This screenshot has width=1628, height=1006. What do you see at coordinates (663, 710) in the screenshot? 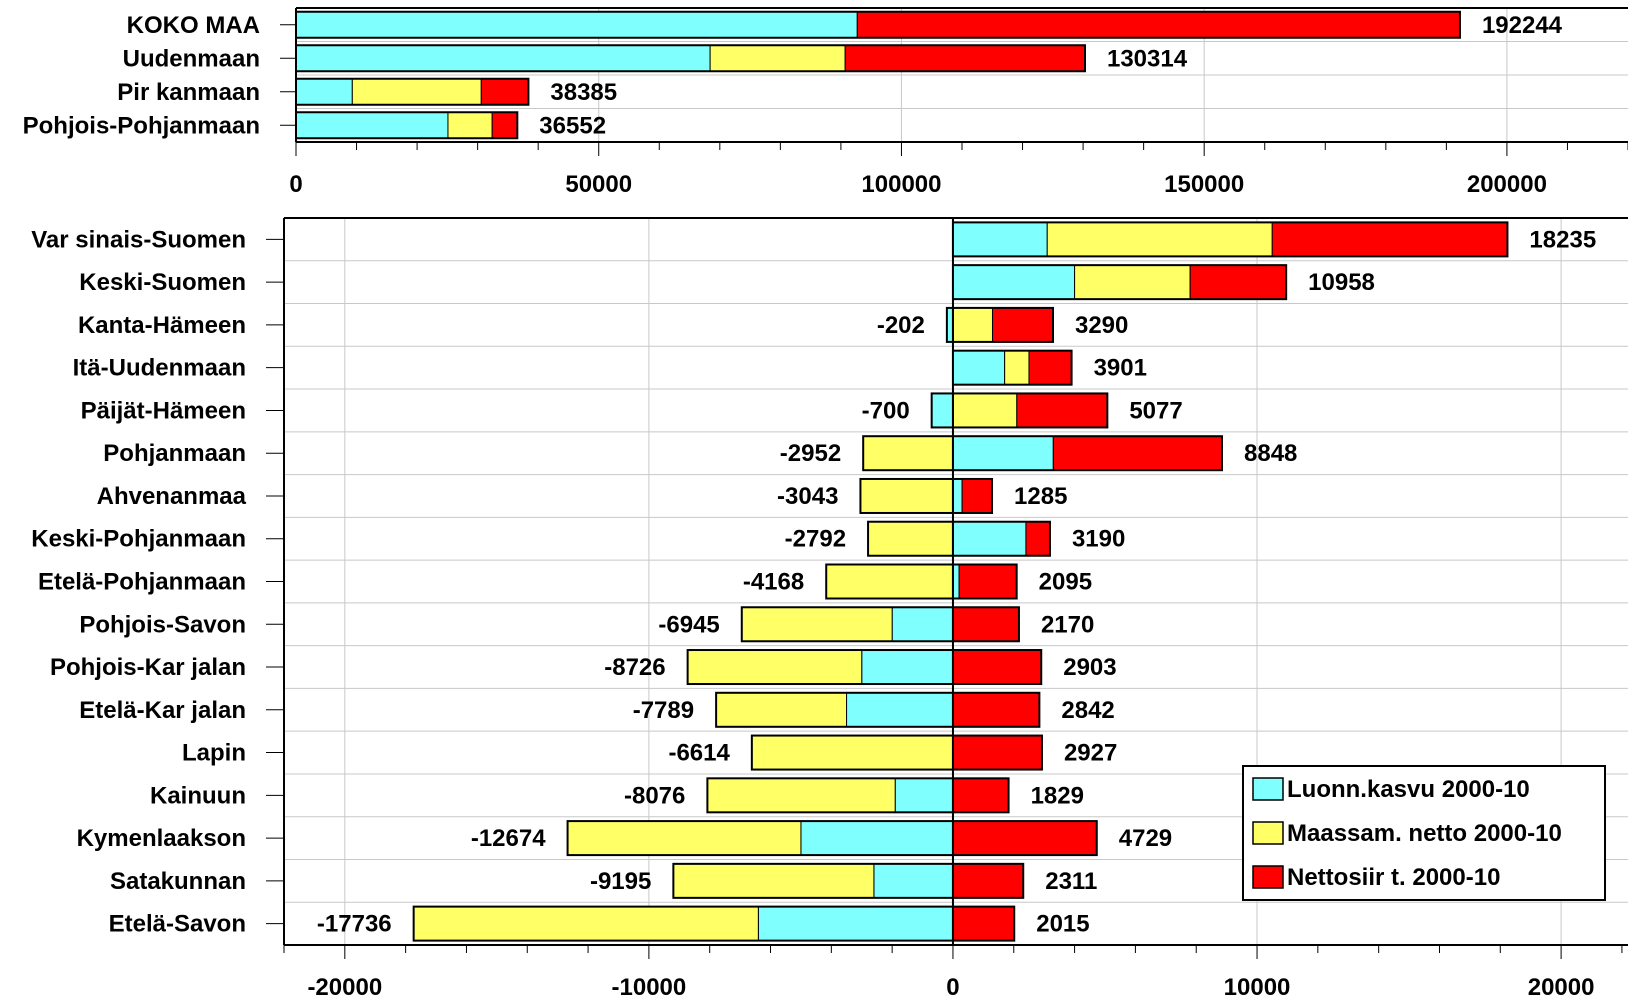
I see `negative-total-label: -7789` at bounding box center [663, 710].